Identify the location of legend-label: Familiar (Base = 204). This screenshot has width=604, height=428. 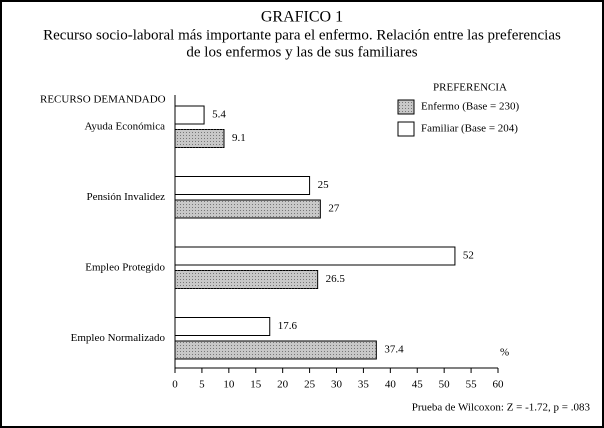
(469, 129).